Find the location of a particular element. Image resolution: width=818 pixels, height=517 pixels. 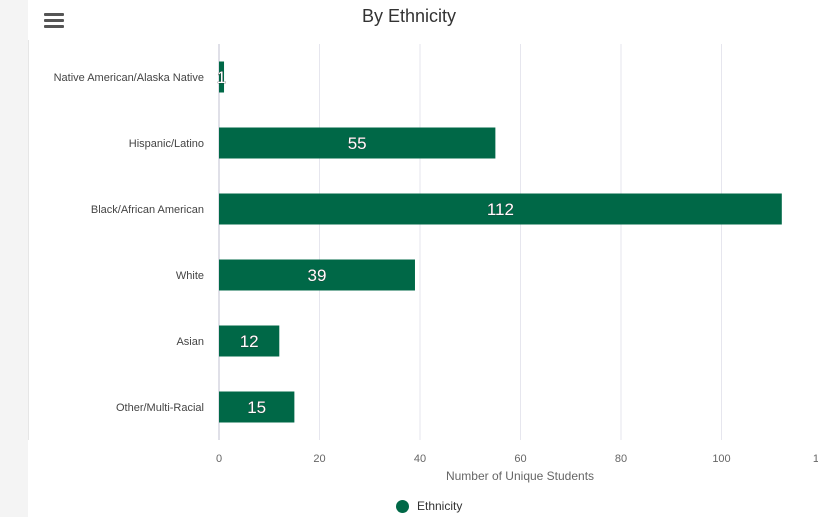

data-label: 112 is located at coordinates (500, 209).